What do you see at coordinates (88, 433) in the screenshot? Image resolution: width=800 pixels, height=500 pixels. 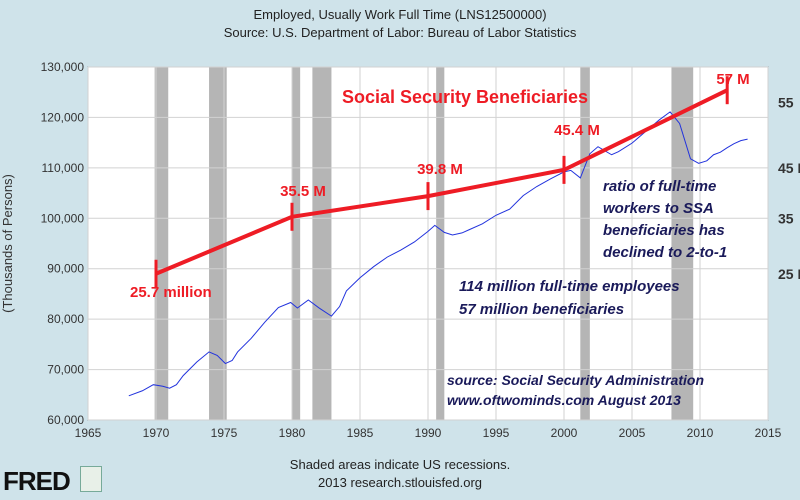 I see `x-tick-label: 1965` at bounding box center [88, 433].